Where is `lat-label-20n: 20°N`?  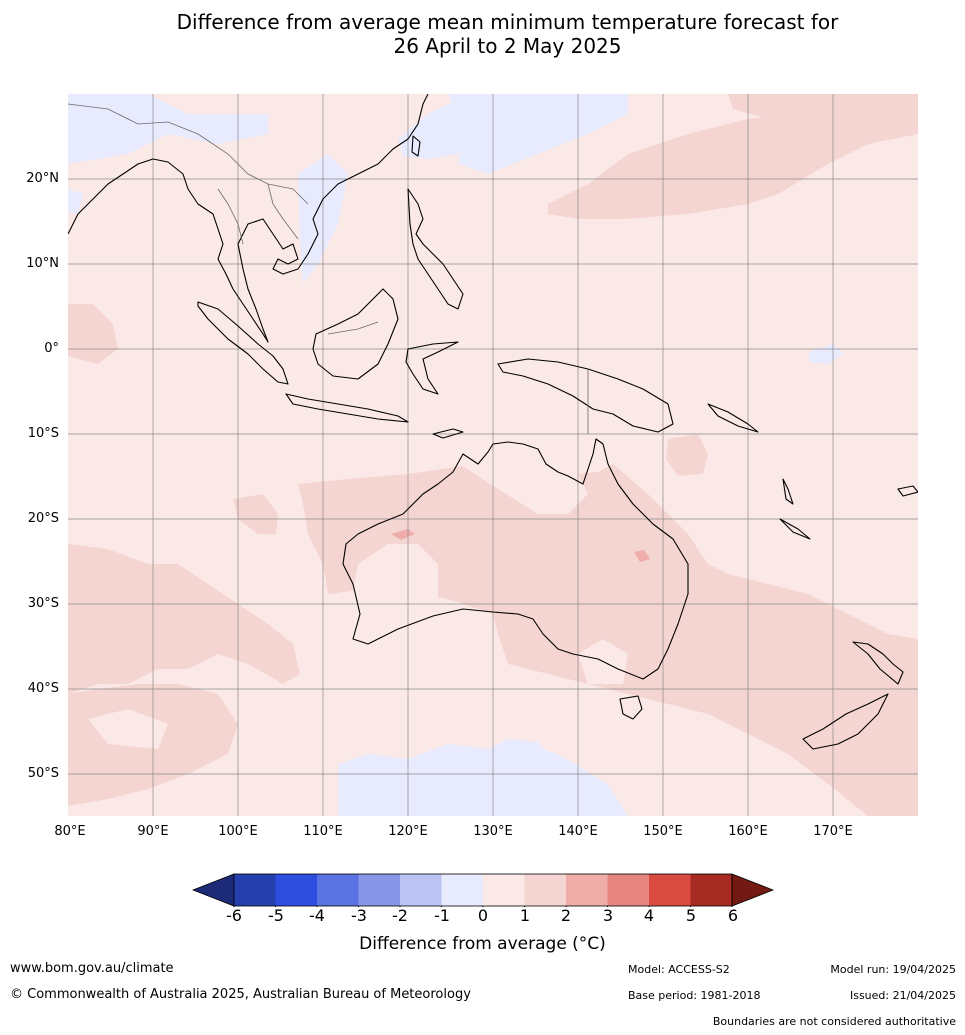 lat-label-20n: 20°N is located at coordinates (42, 178).